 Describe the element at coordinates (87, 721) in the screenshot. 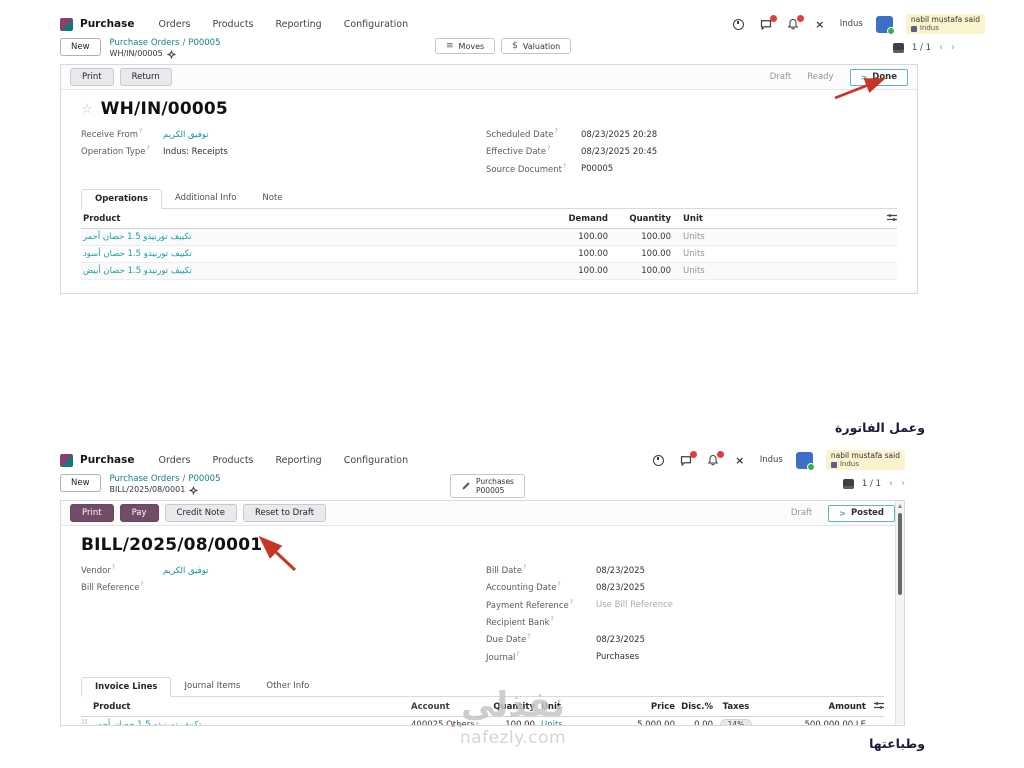

I see `drag-handle-icon` at that location.